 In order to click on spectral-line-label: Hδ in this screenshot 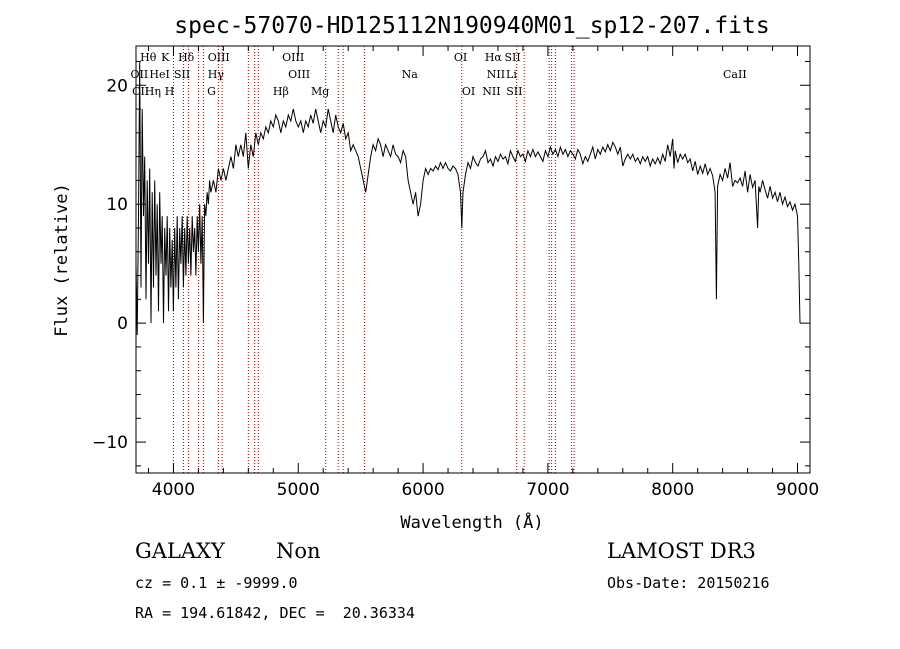, I will do `click(186, 57)`.